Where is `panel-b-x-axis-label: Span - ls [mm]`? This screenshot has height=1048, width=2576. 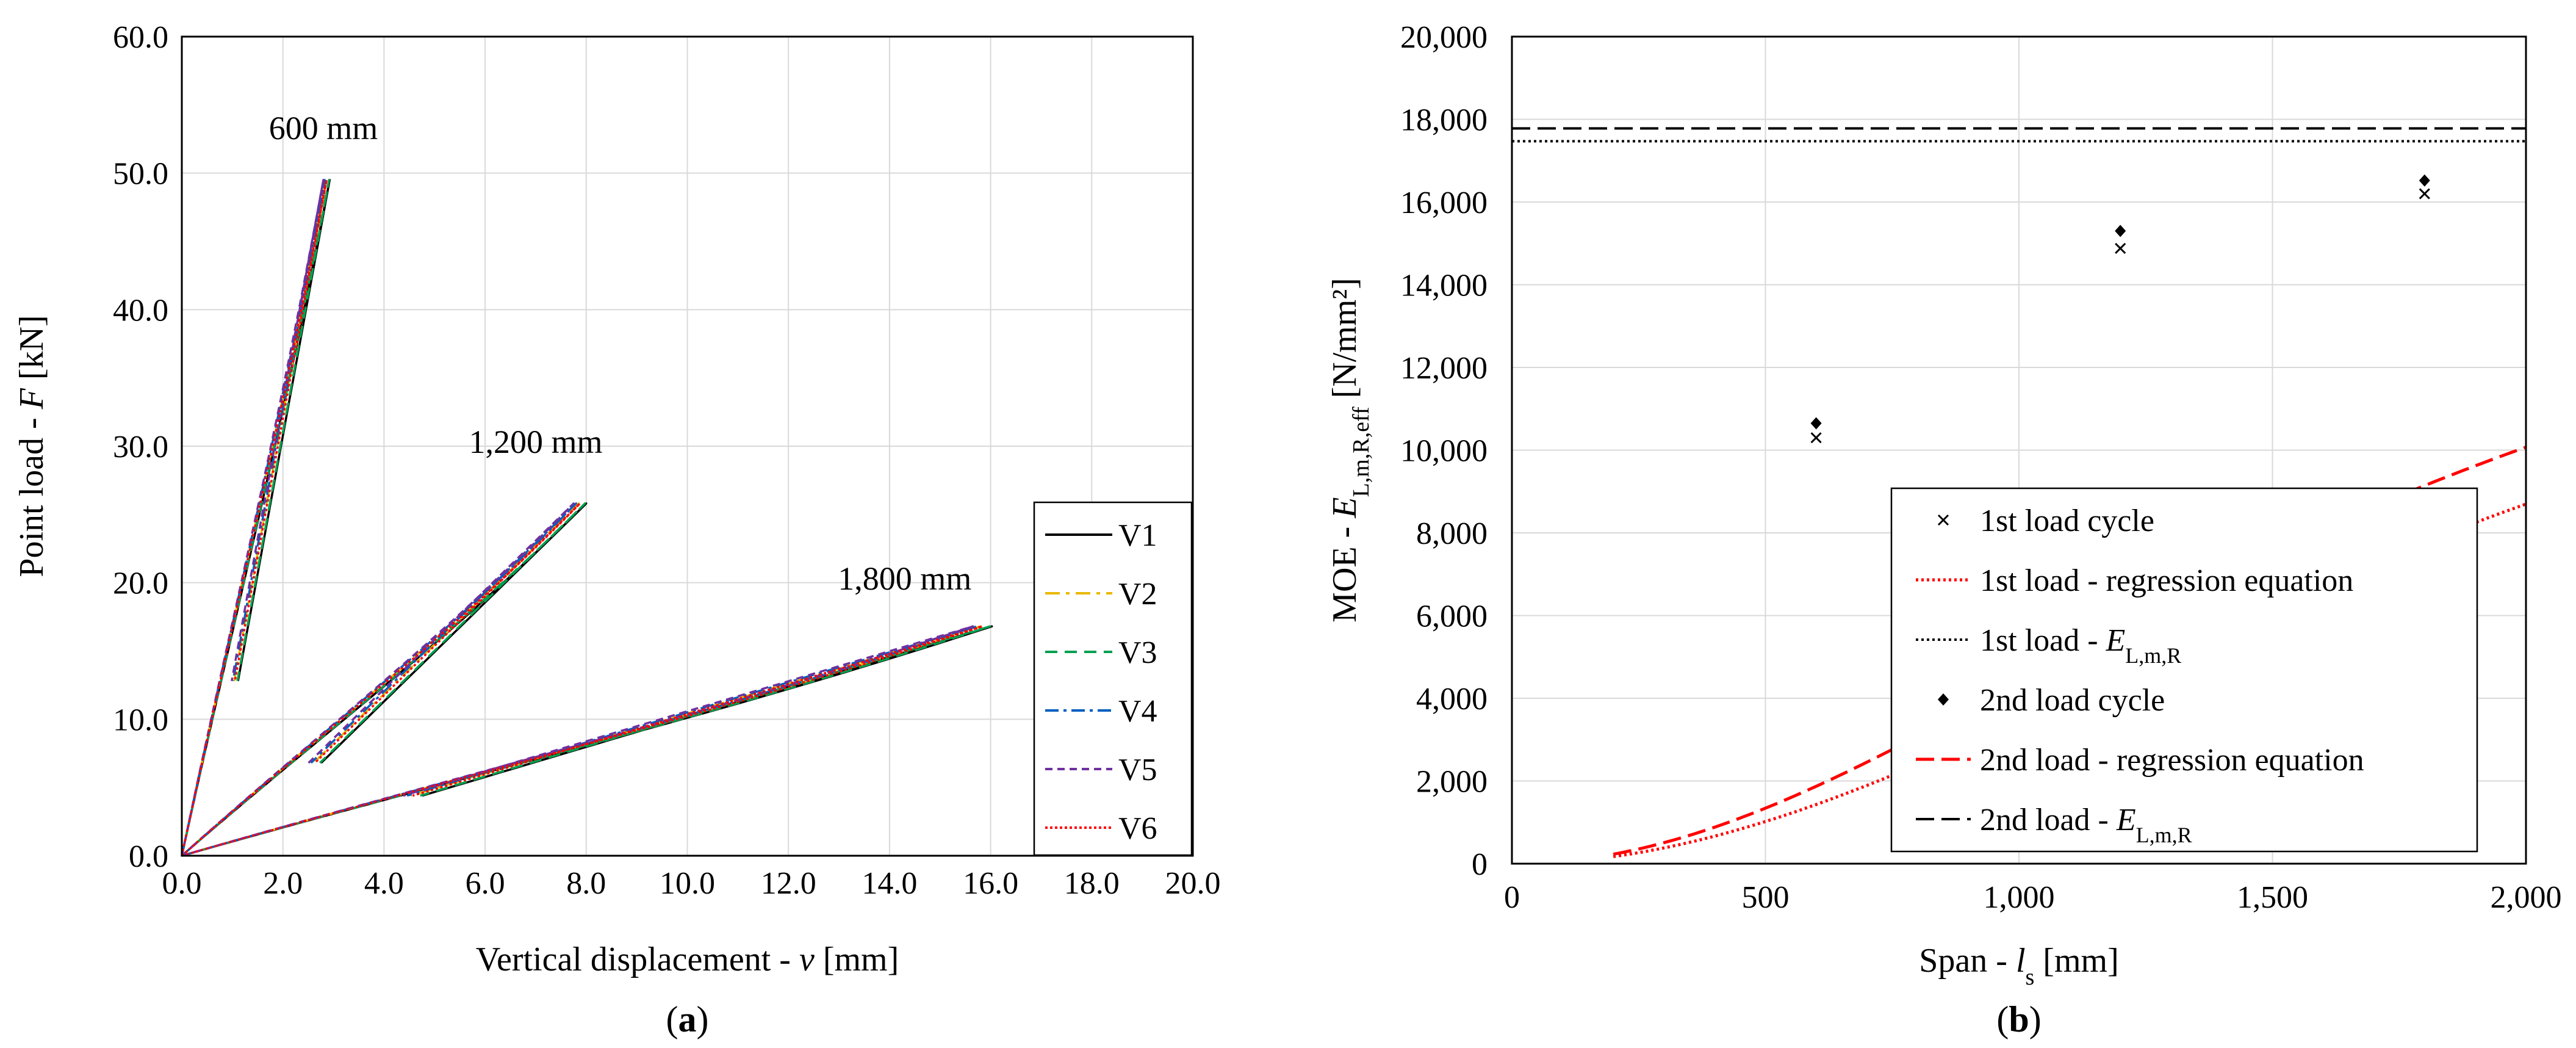
panel-b-x-axis-label: Span - ls [mm] is located at coordinates (2018, 966).